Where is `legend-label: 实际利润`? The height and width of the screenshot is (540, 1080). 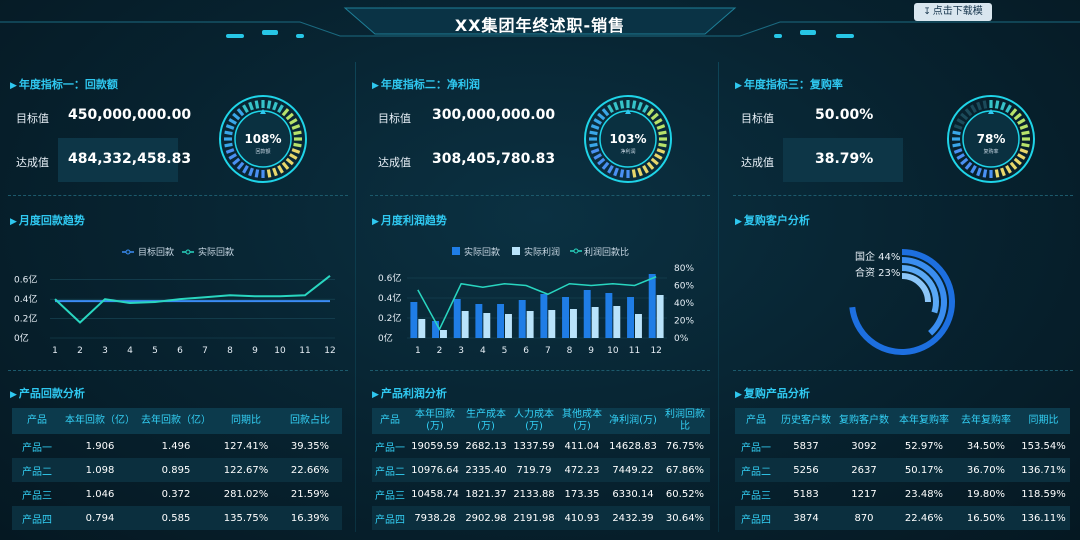 legend-label: 实际利润 is located at coordinates (542, 252).